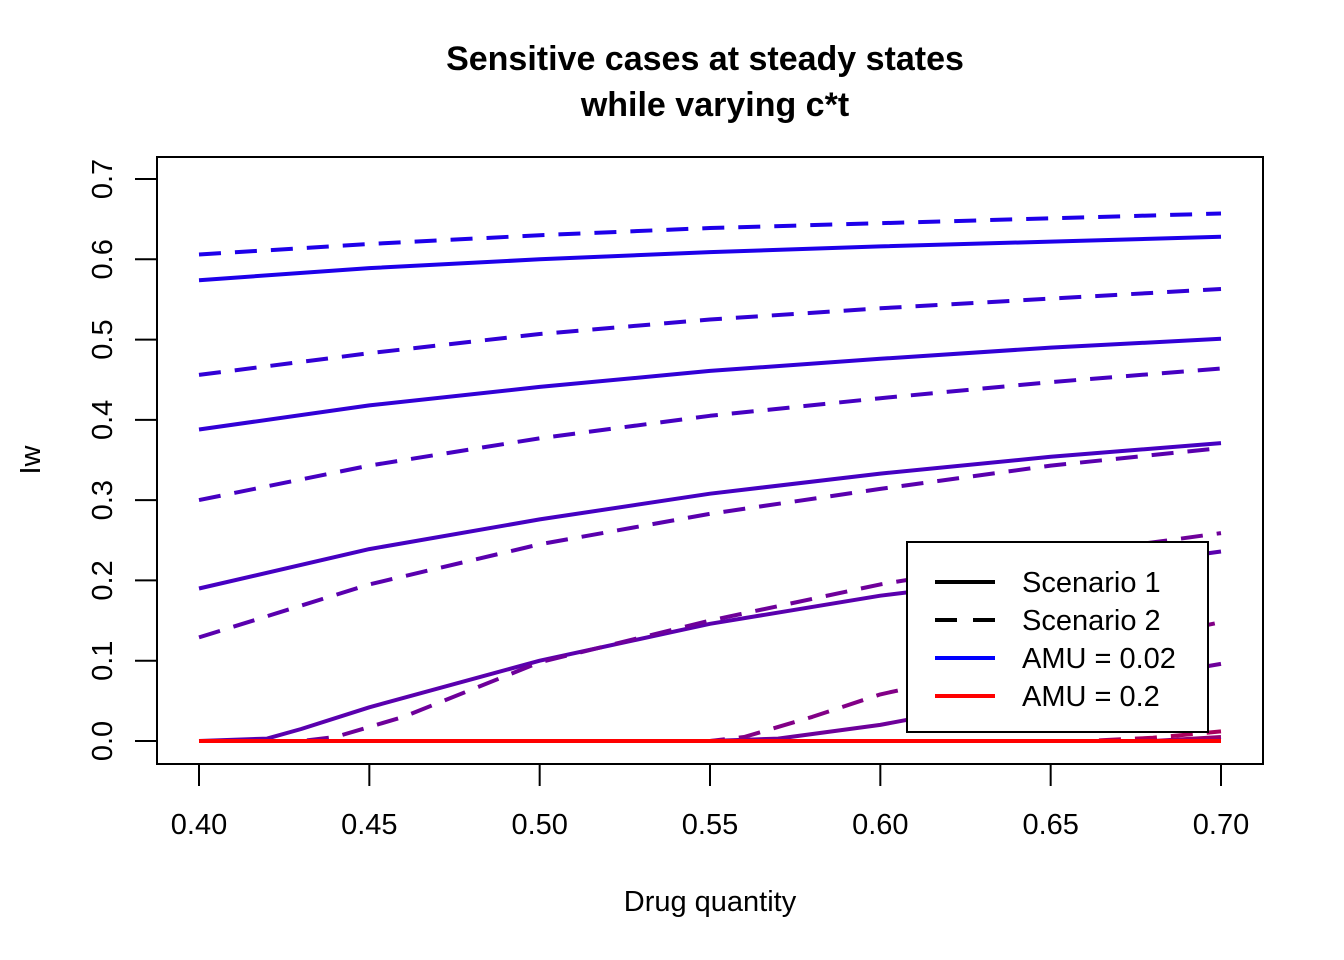  I want to click on x-tick-label: 0.50, so click(539, 825).